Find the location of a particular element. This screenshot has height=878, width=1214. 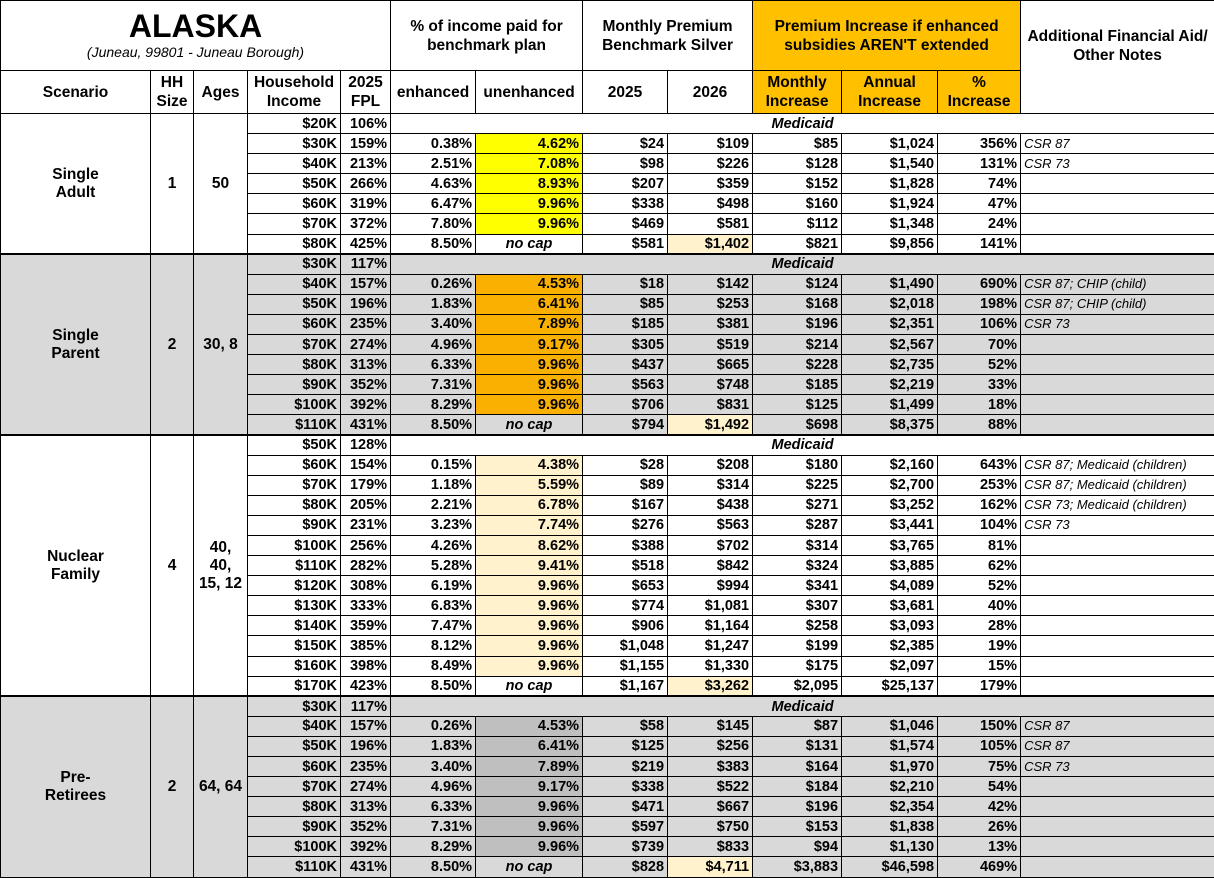

income: $30K is located at coordinates (294, 706).